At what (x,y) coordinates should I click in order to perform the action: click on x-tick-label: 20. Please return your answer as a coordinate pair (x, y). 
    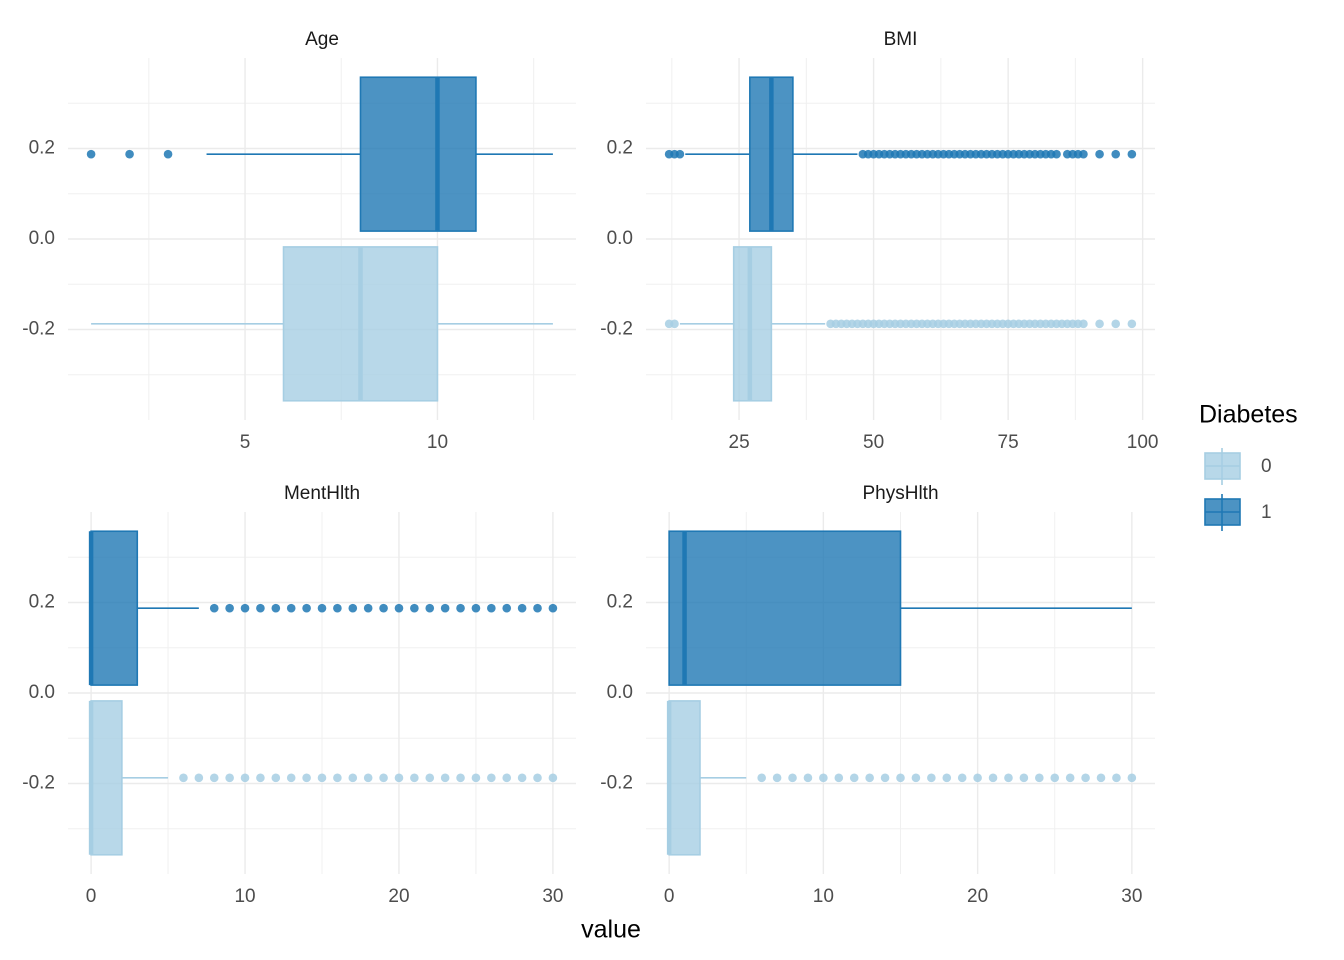
    Looking at the image, I should click on (398, 896).